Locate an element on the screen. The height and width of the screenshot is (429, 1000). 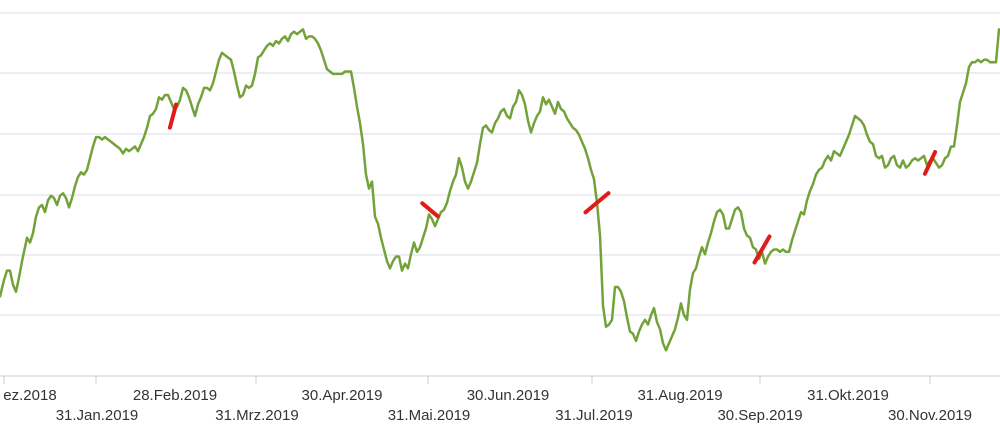
x-tick-label: 31.Jan.2019 is located at coordinates (97, 415).